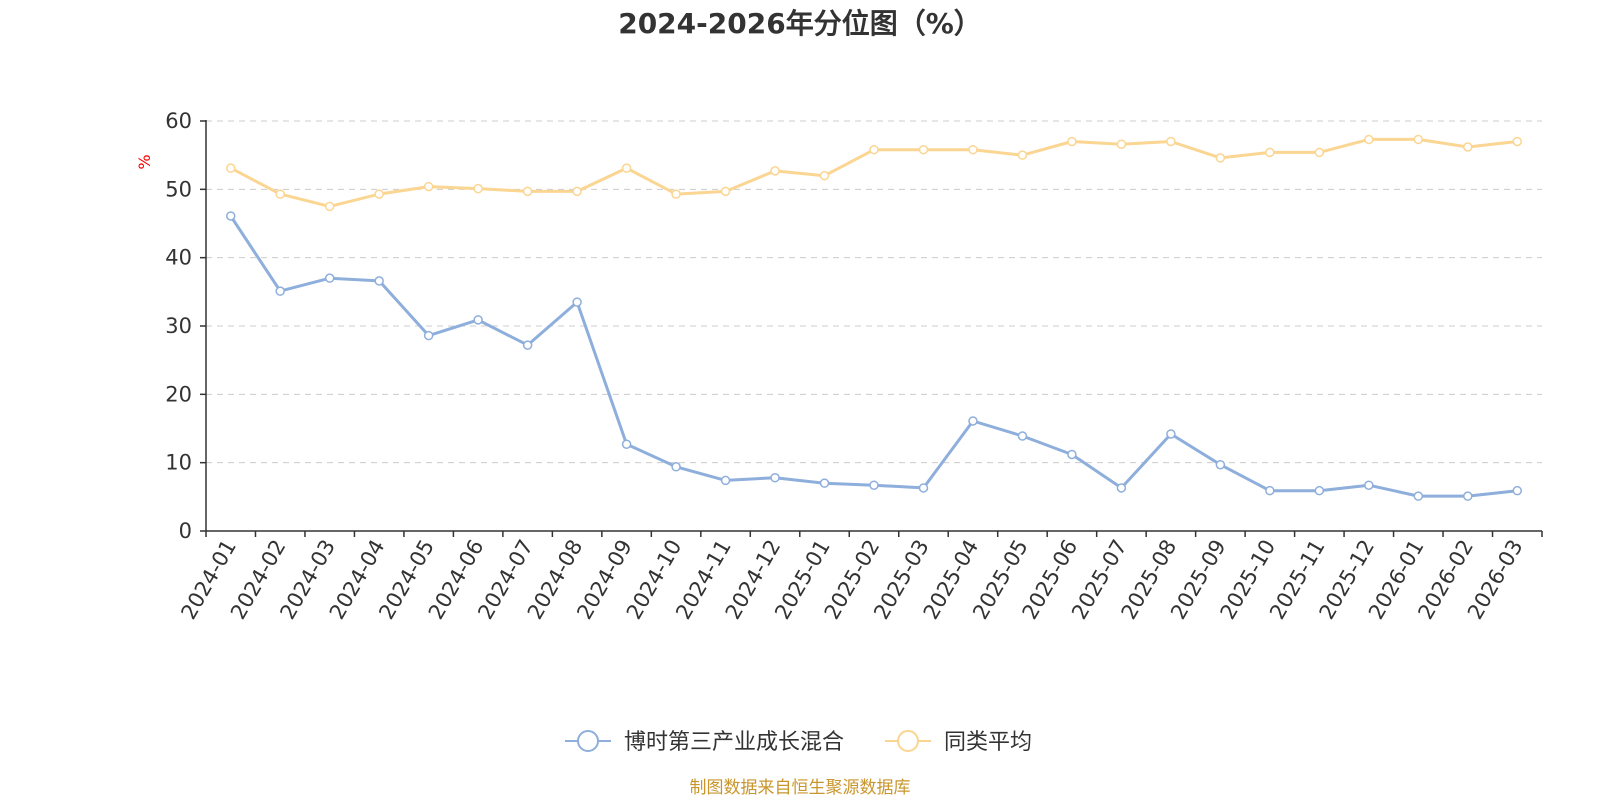  Describe the element at coordinates (178, 463) in the screenshot. I see `y-tick-label-10: 10` at that location.